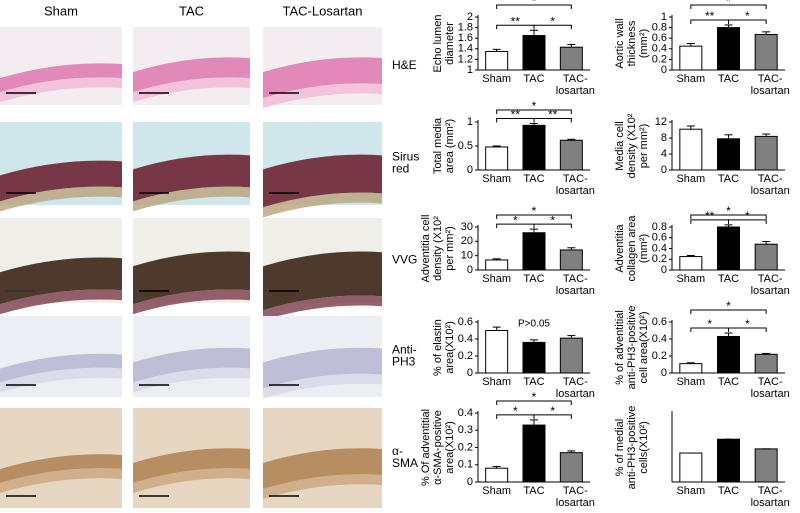  What do you see at coordinates (465, 28) in the screenshot?
I see `y-tick-label: 1.8` at bounding box center [465, 28].